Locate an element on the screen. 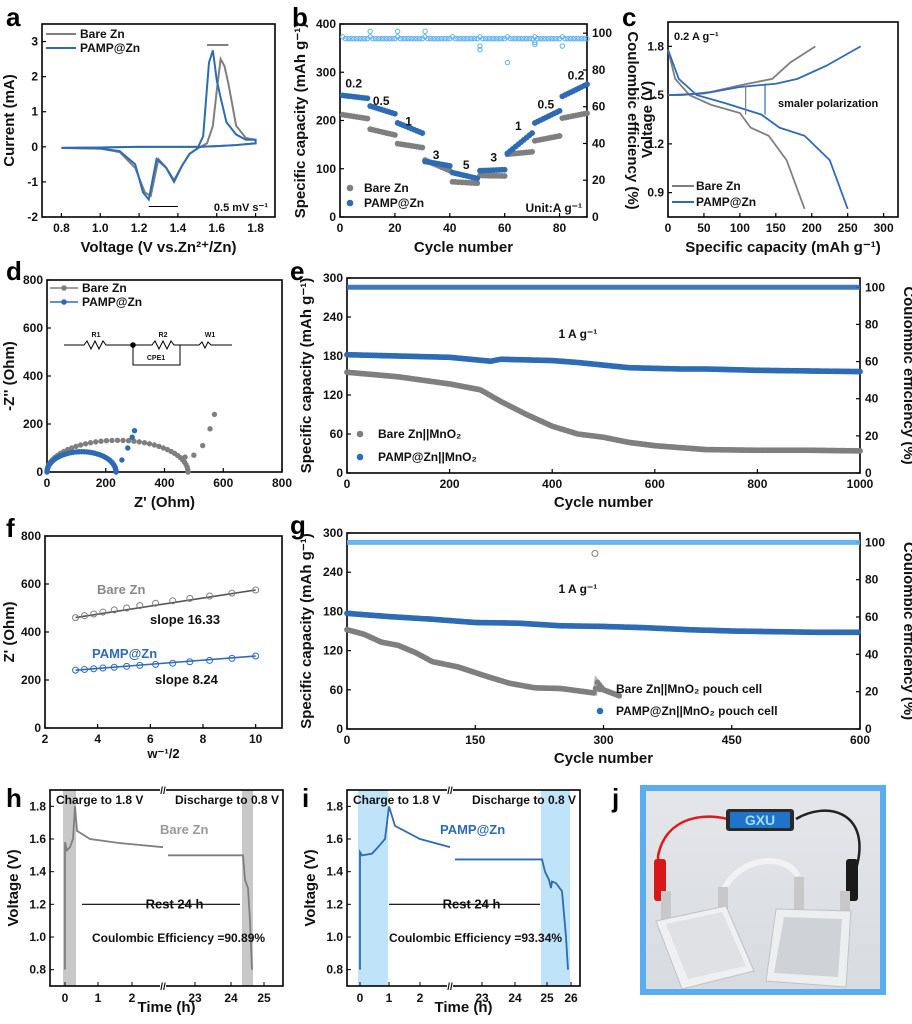 Image resolution: width=912 pixels, height=1024 pixels. chart-a-xtick-label: 0.8 is located at coordinates (61, 228).